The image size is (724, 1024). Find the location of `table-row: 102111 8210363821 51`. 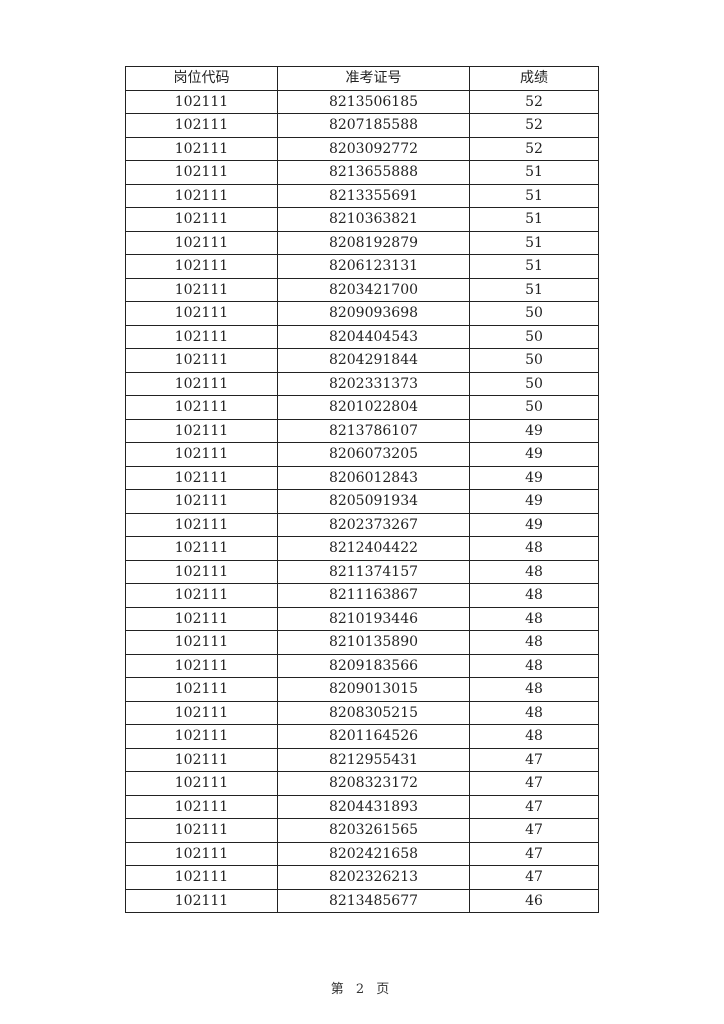

table-row: 102111 8210363821 51 is located at coordinates (362, 219).